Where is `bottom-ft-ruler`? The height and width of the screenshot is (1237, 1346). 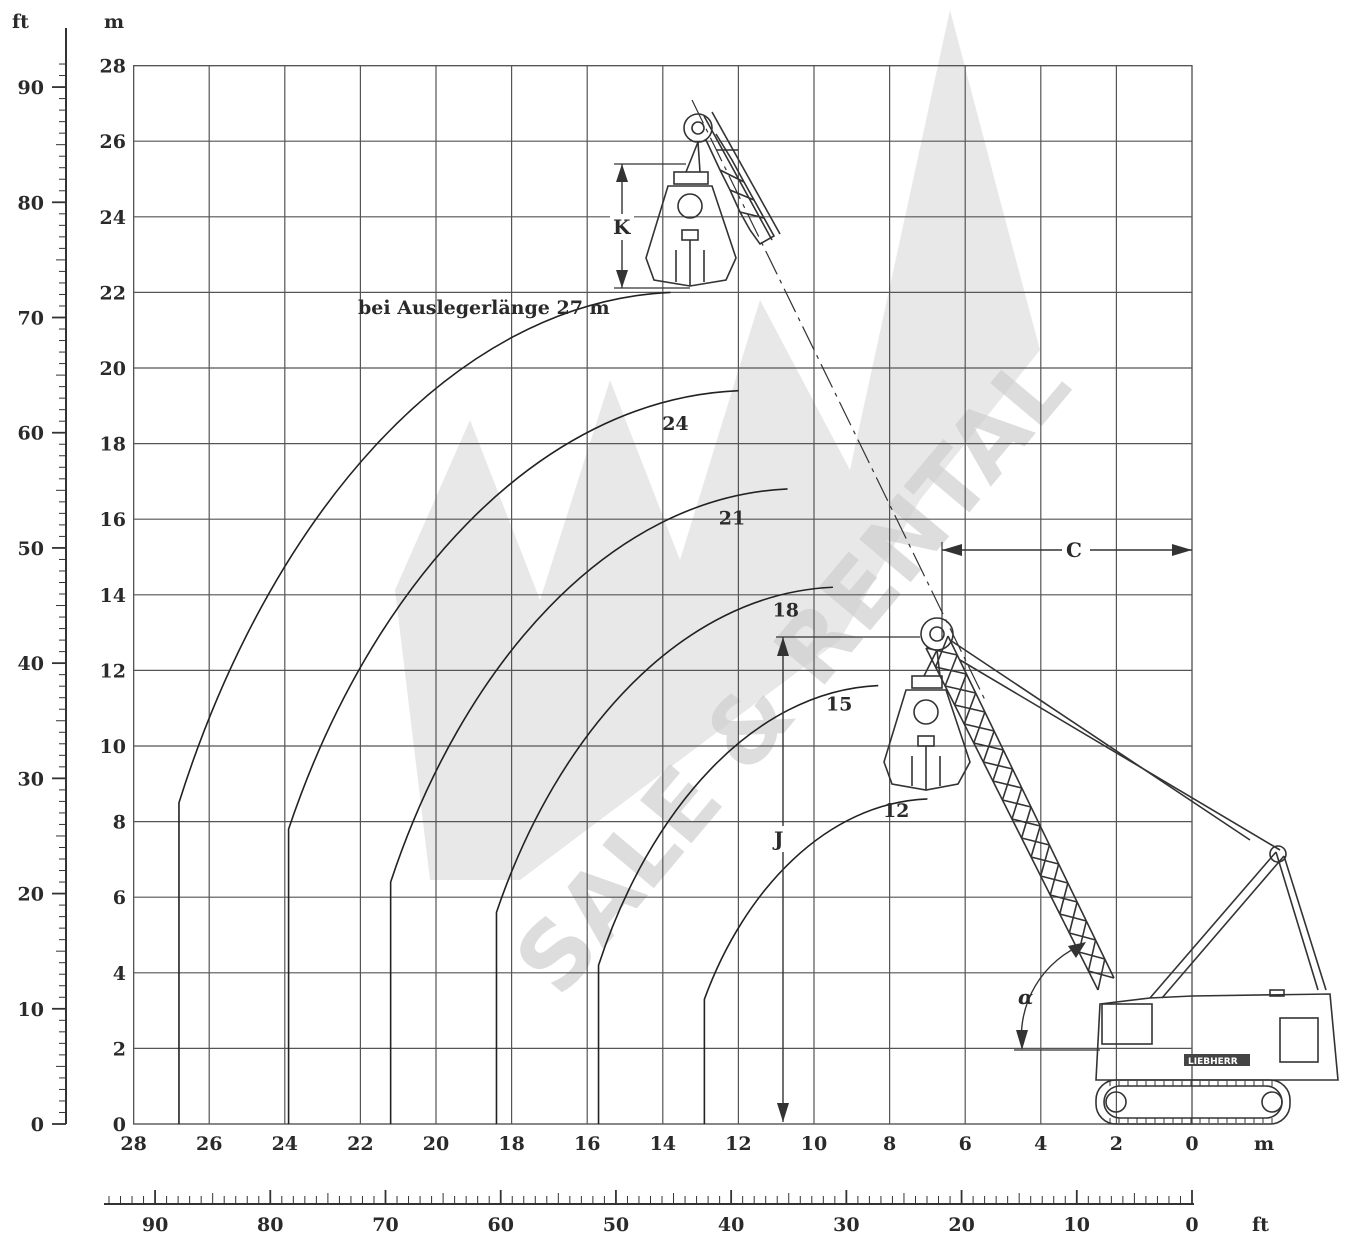
bottom-ft-ruler is located at coordinates (650, 1197).